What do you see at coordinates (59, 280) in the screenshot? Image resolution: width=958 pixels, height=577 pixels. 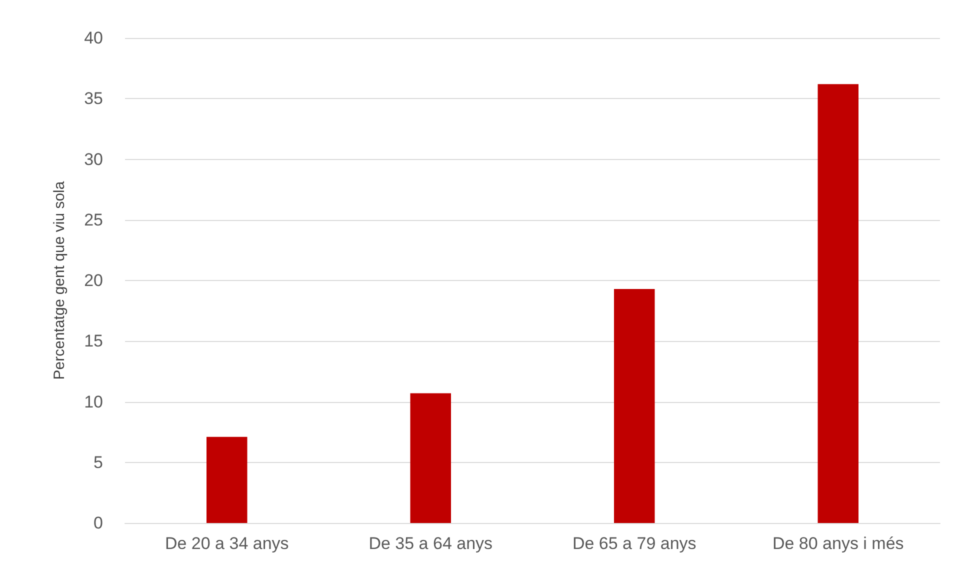 I see `y-axis-title: Percentatge gent que viu sola` at bounding box center [59, 280].